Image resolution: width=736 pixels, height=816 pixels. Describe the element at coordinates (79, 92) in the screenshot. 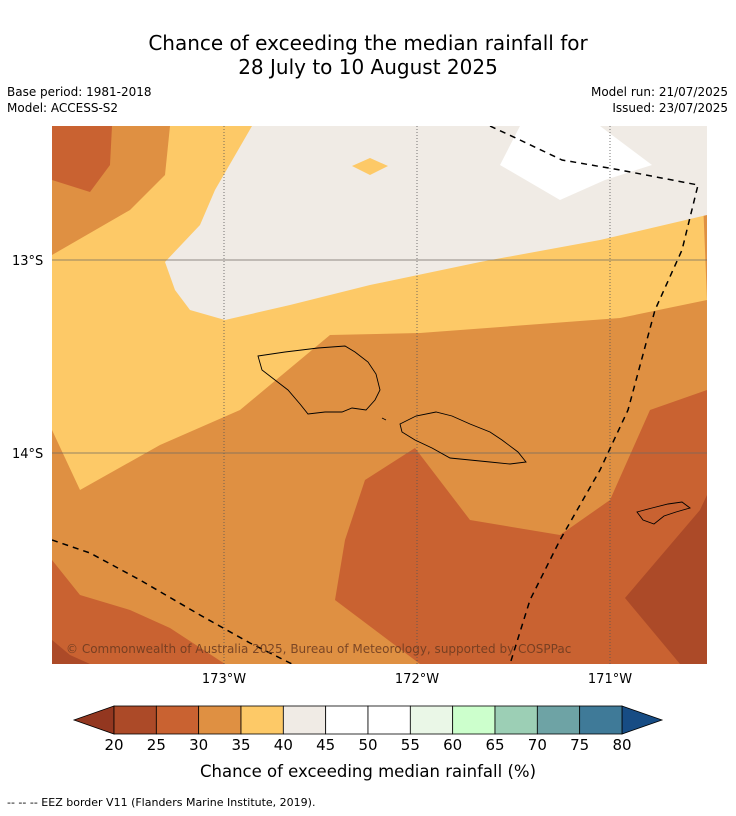

I see `base-period-text: Base period: 1981-2018` at that location.